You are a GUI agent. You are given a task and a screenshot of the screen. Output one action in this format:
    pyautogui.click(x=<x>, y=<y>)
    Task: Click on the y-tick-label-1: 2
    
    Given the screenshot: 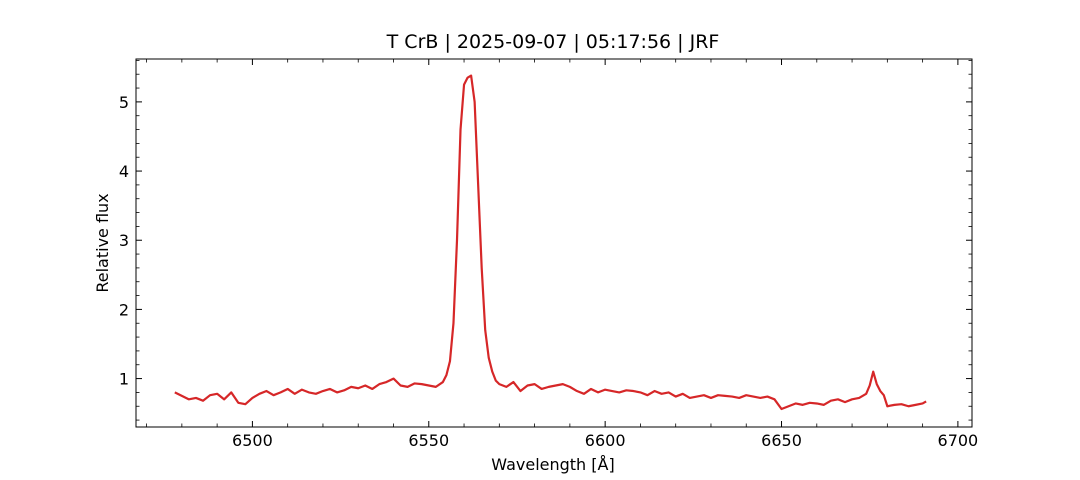 What is the action you would take?
    pyautogui.click(x=124, y=309)
    